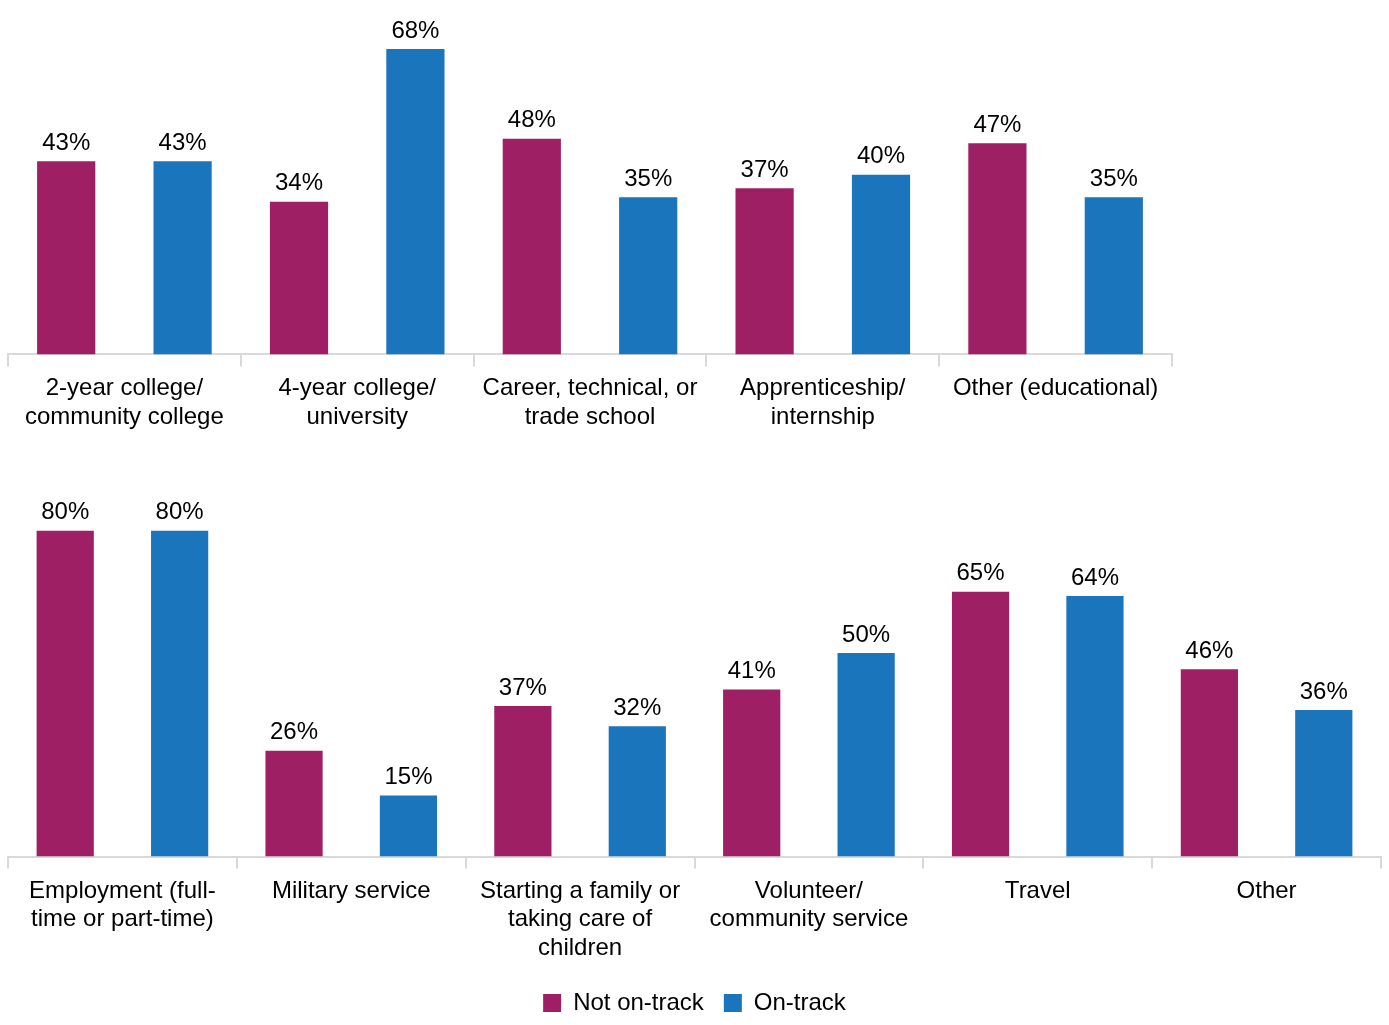 The height and width of the screenshot is (1025, 1389). I want to click on x-tick-label: Military service, so click(351, 889).